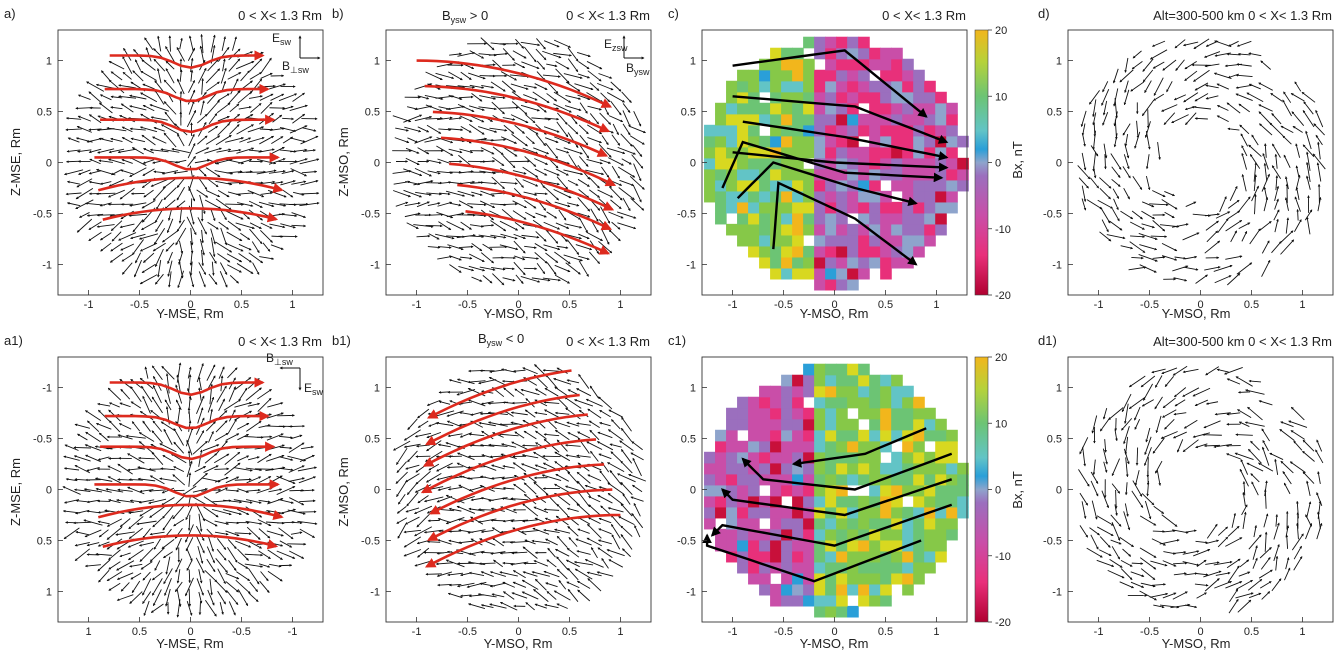 This screenshot has height=654, width=1338. I want to click on panel-d-xlabel: Y-MSO, Rm, so click(1196, 313).